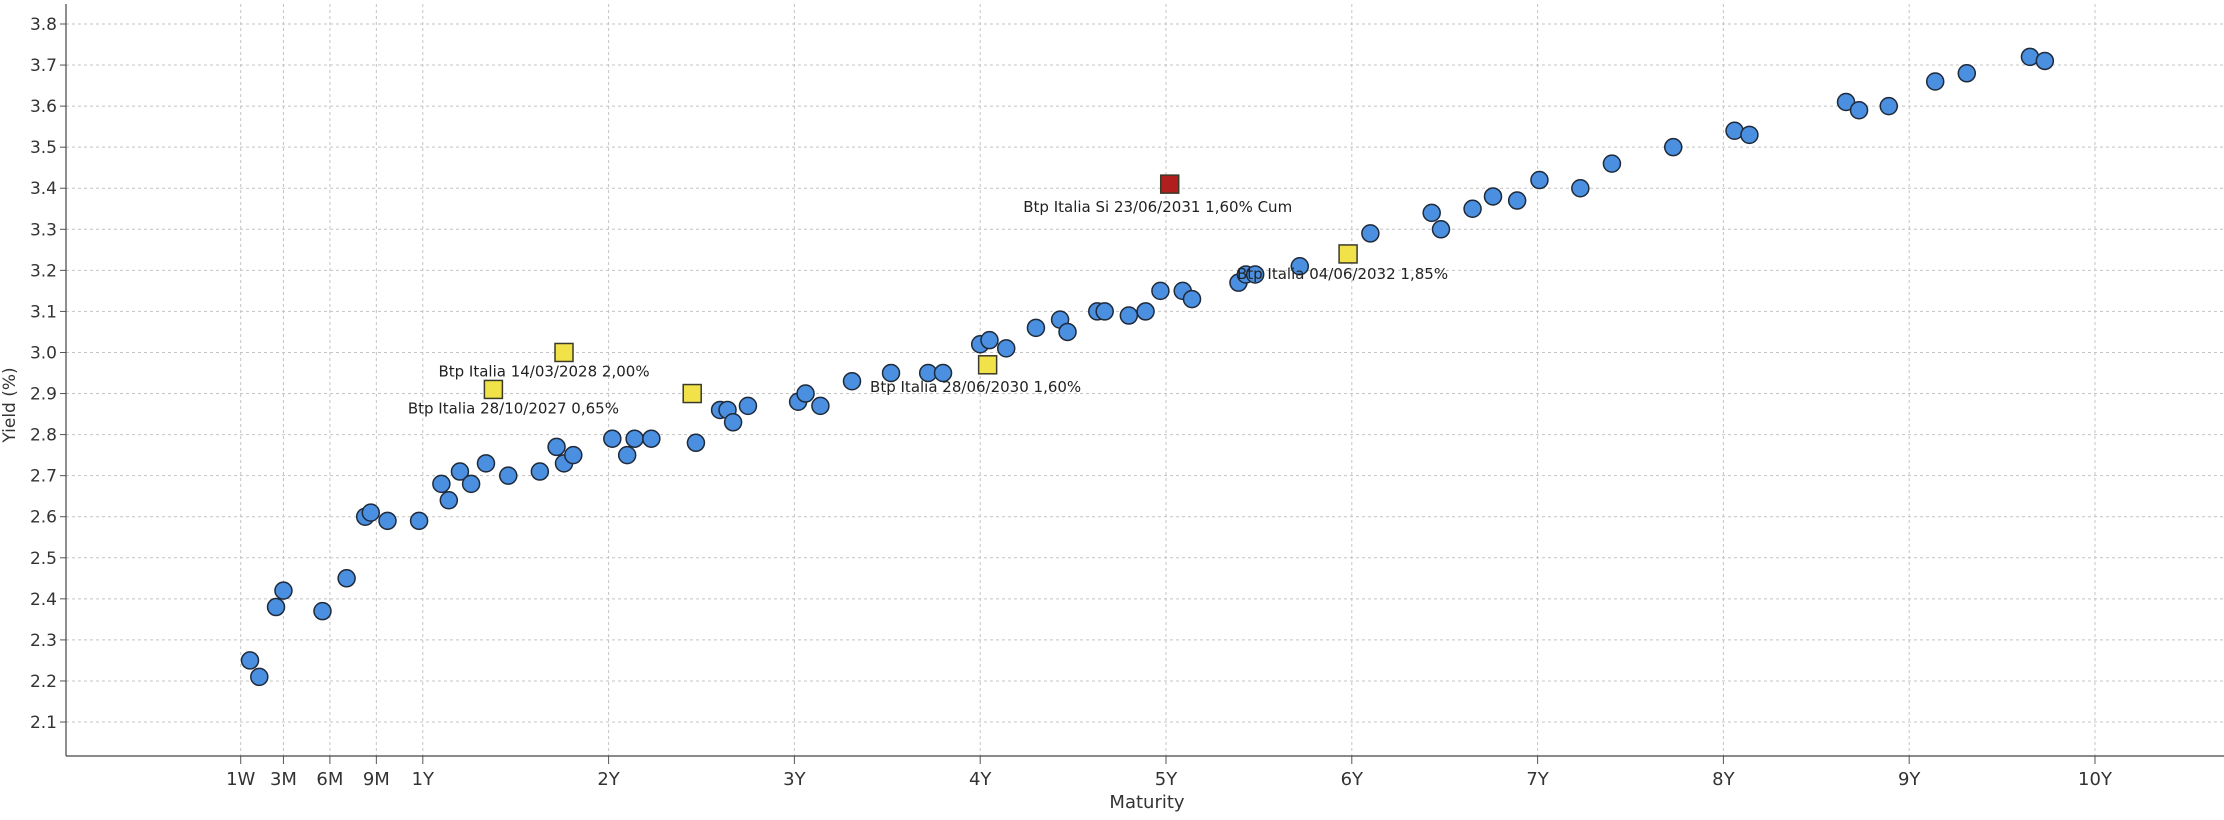 The width and height of the screenshot is (2224, 820). I want to click on y-tick-label: 3.2, so click(43, 271).